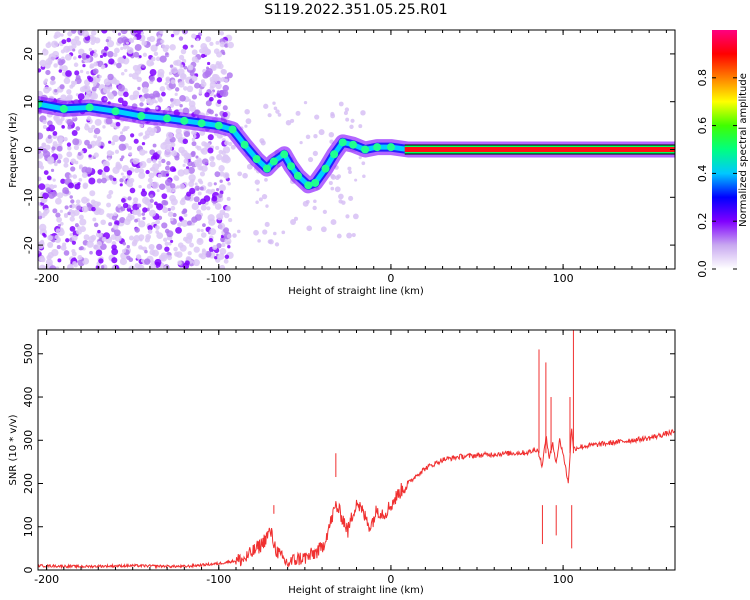 The height and width of the screenshot is (600, 750). I want to click on snr-xlabel: Height of straight line (km), so click(356, 590).